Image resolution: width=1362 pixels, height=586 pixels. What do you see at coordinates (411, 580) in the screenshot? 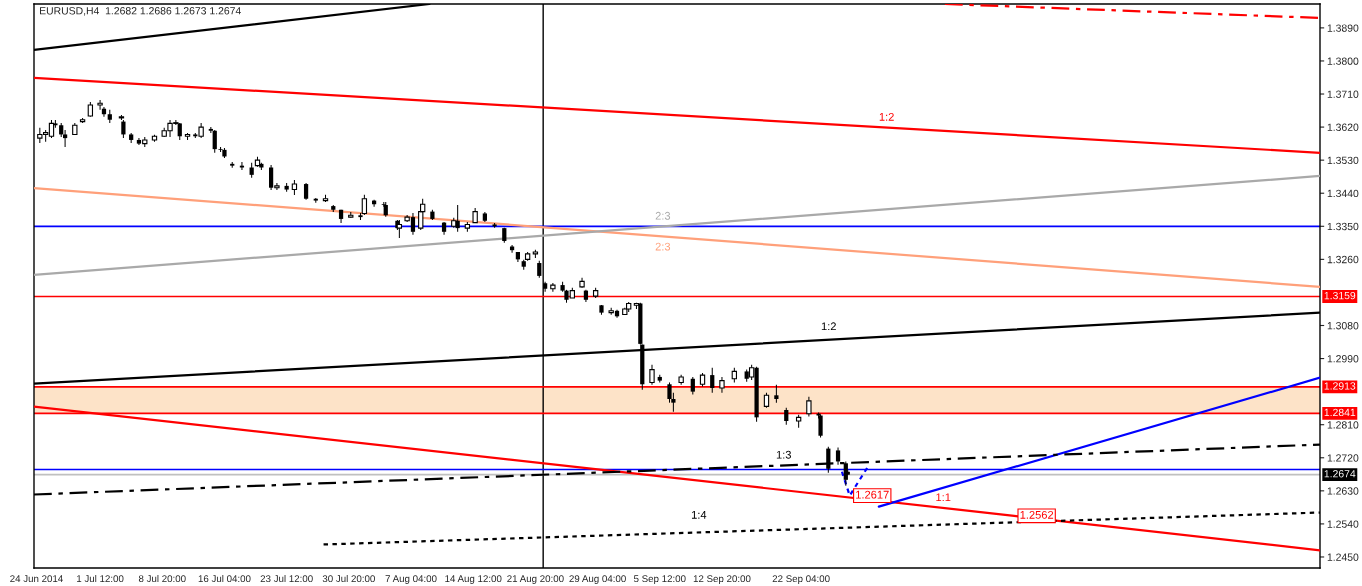
I see `x-tick-label: 7 Aug 04:00` at bounding box center [411, 580].